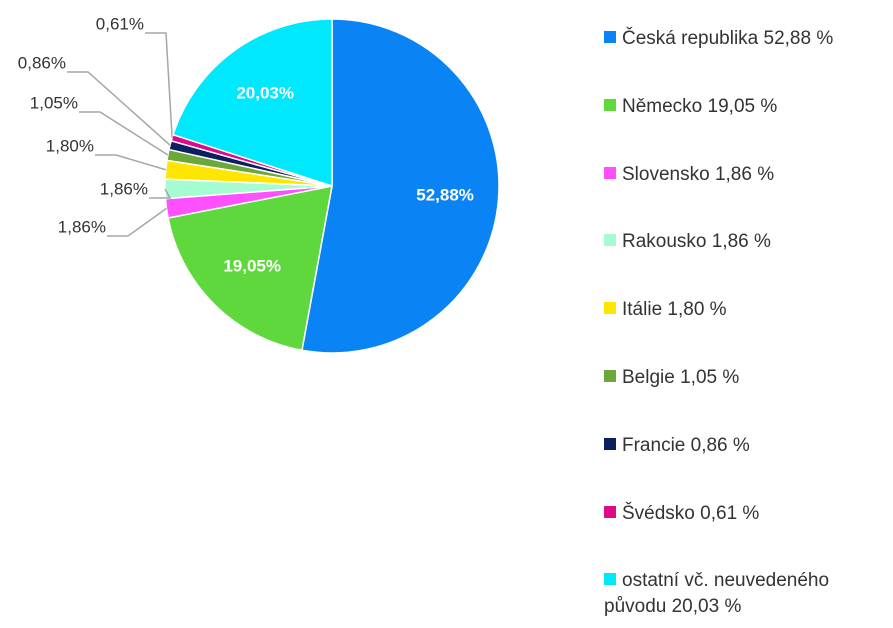 The height and width of the screenshot is (628, 893). Describe the element at coordinates (700, 106) in the screenshot. I see `legend-label: Německo 19,05 %` at that location.